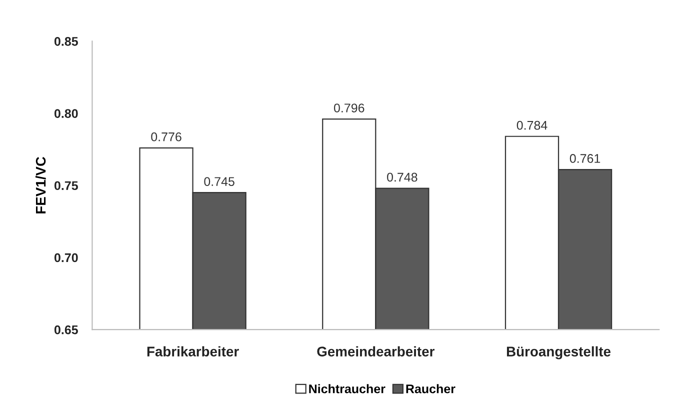 The width and height of the screenshot is (683, 412). What do you see at coordinates (66, 113) in the screenshot?
I see `y-tick-label: 0.80` at bounding box center [66, 113].